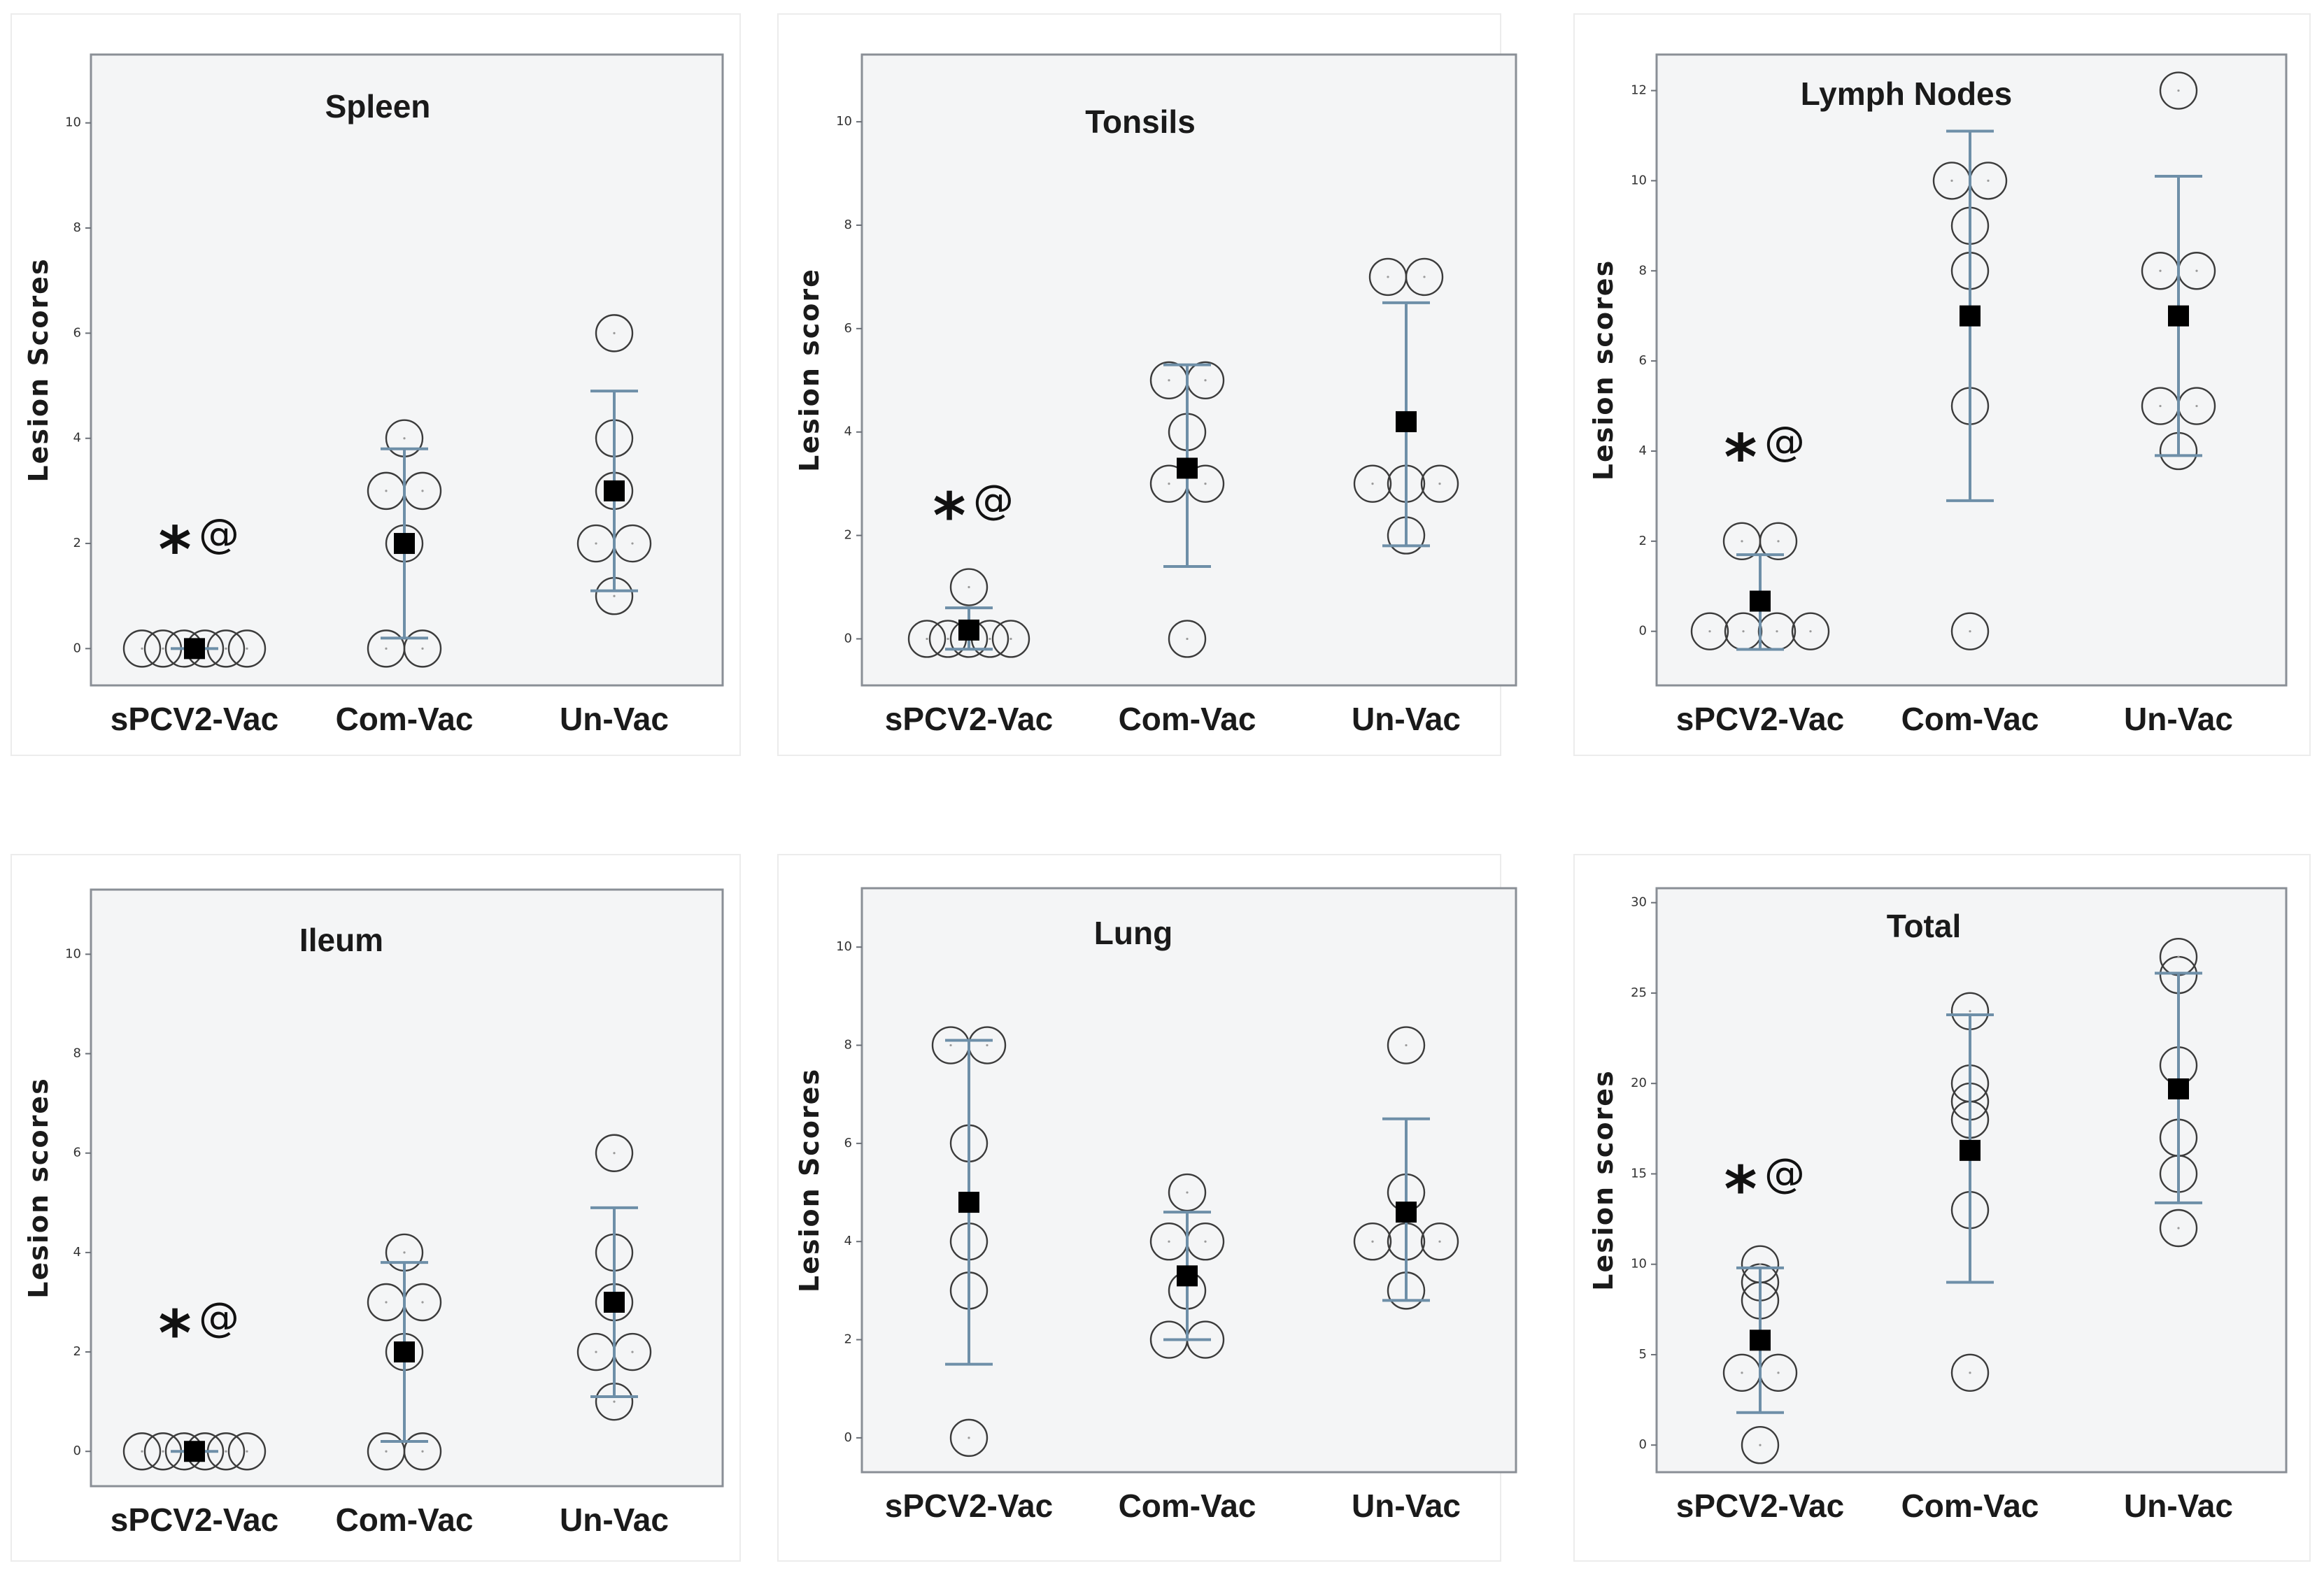  I want to click on y-axis-label: Lesion Scores, so click(38, 370).